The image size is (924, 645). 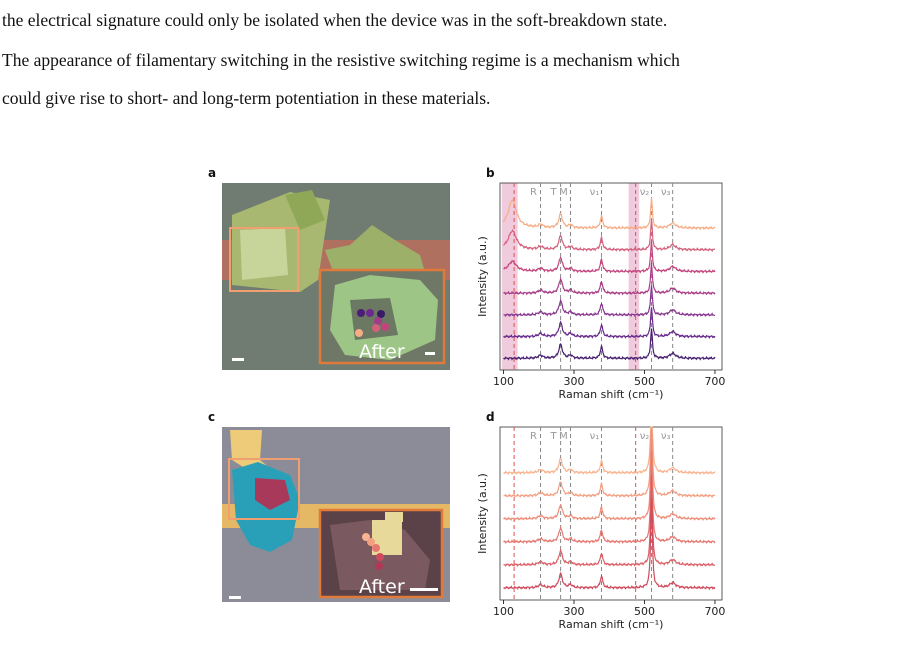 I want to click on panel-letter: d, so click(x=490, y=417).